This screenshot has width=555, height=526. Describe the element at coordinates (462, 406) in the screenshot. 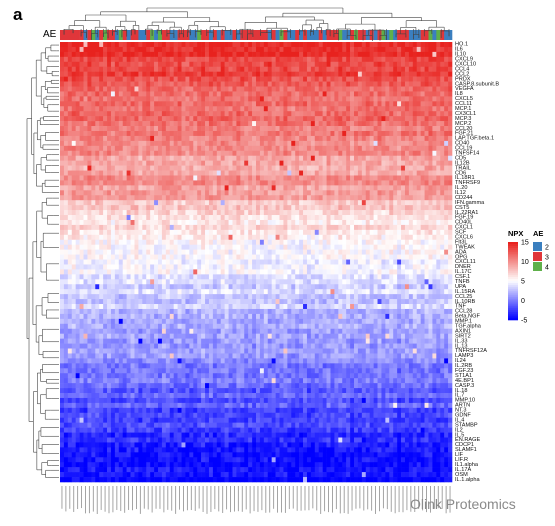

I see `row-label: ARTN` at that location.